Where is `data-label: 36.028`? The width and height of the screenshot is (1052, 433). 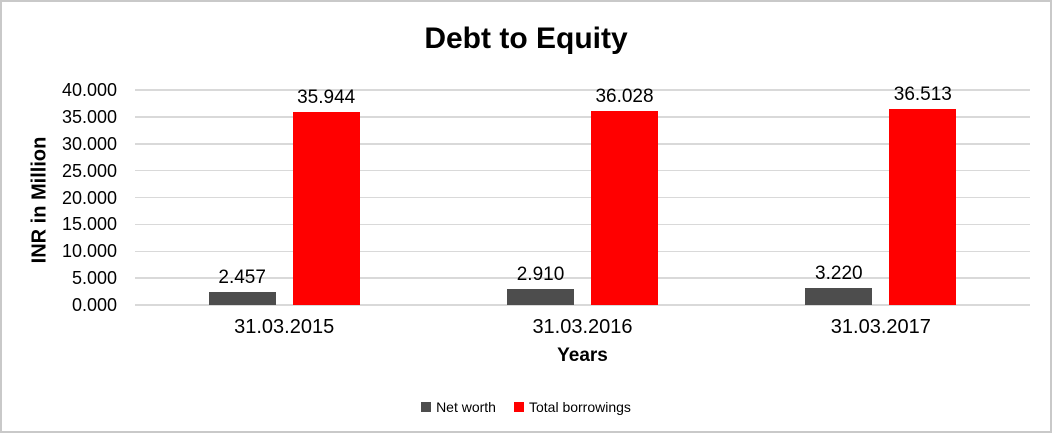
data-label: 36.028 is located at coordinates (624, 97).